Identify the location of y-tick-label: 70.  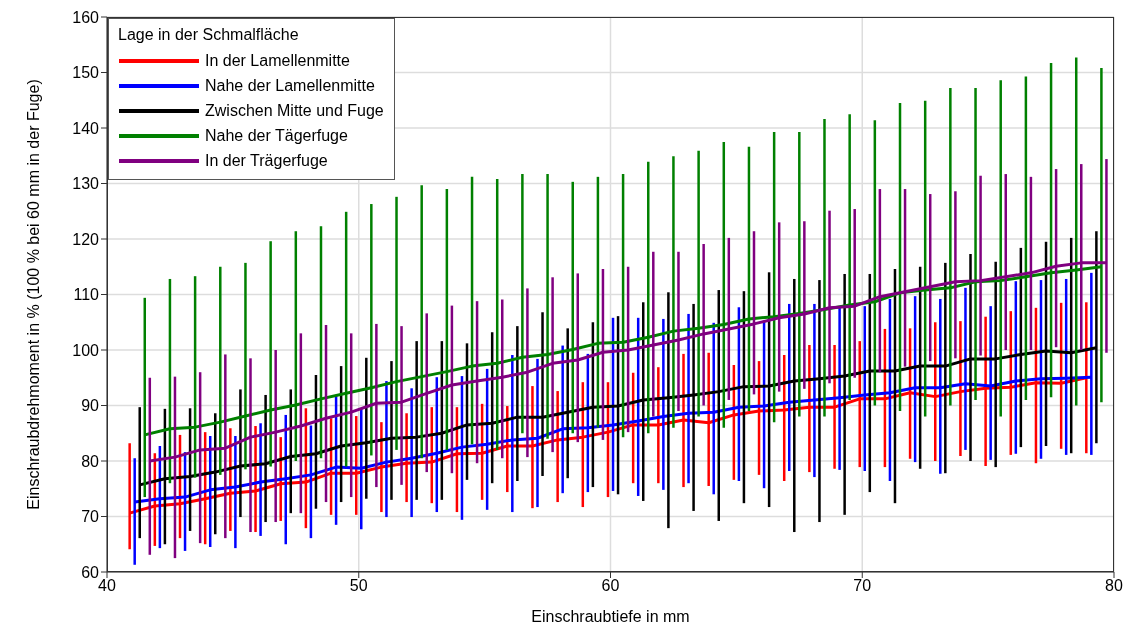
(90, 517).